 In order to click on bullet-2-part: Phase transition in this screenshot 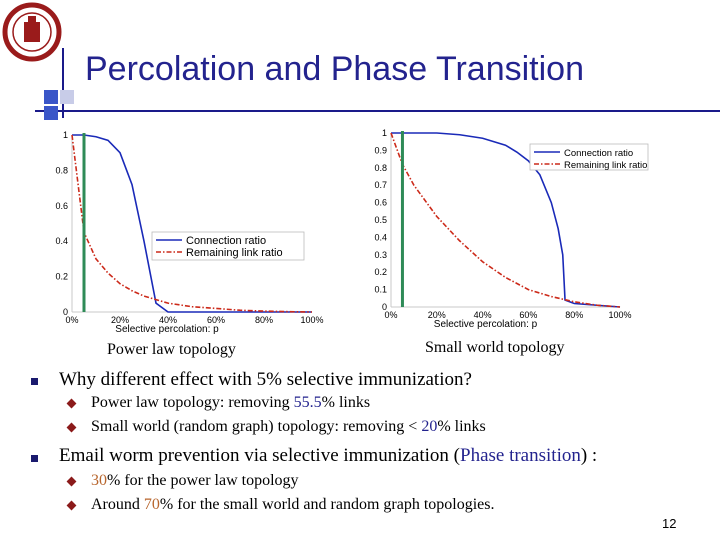, I will do `click(520, 455)`.